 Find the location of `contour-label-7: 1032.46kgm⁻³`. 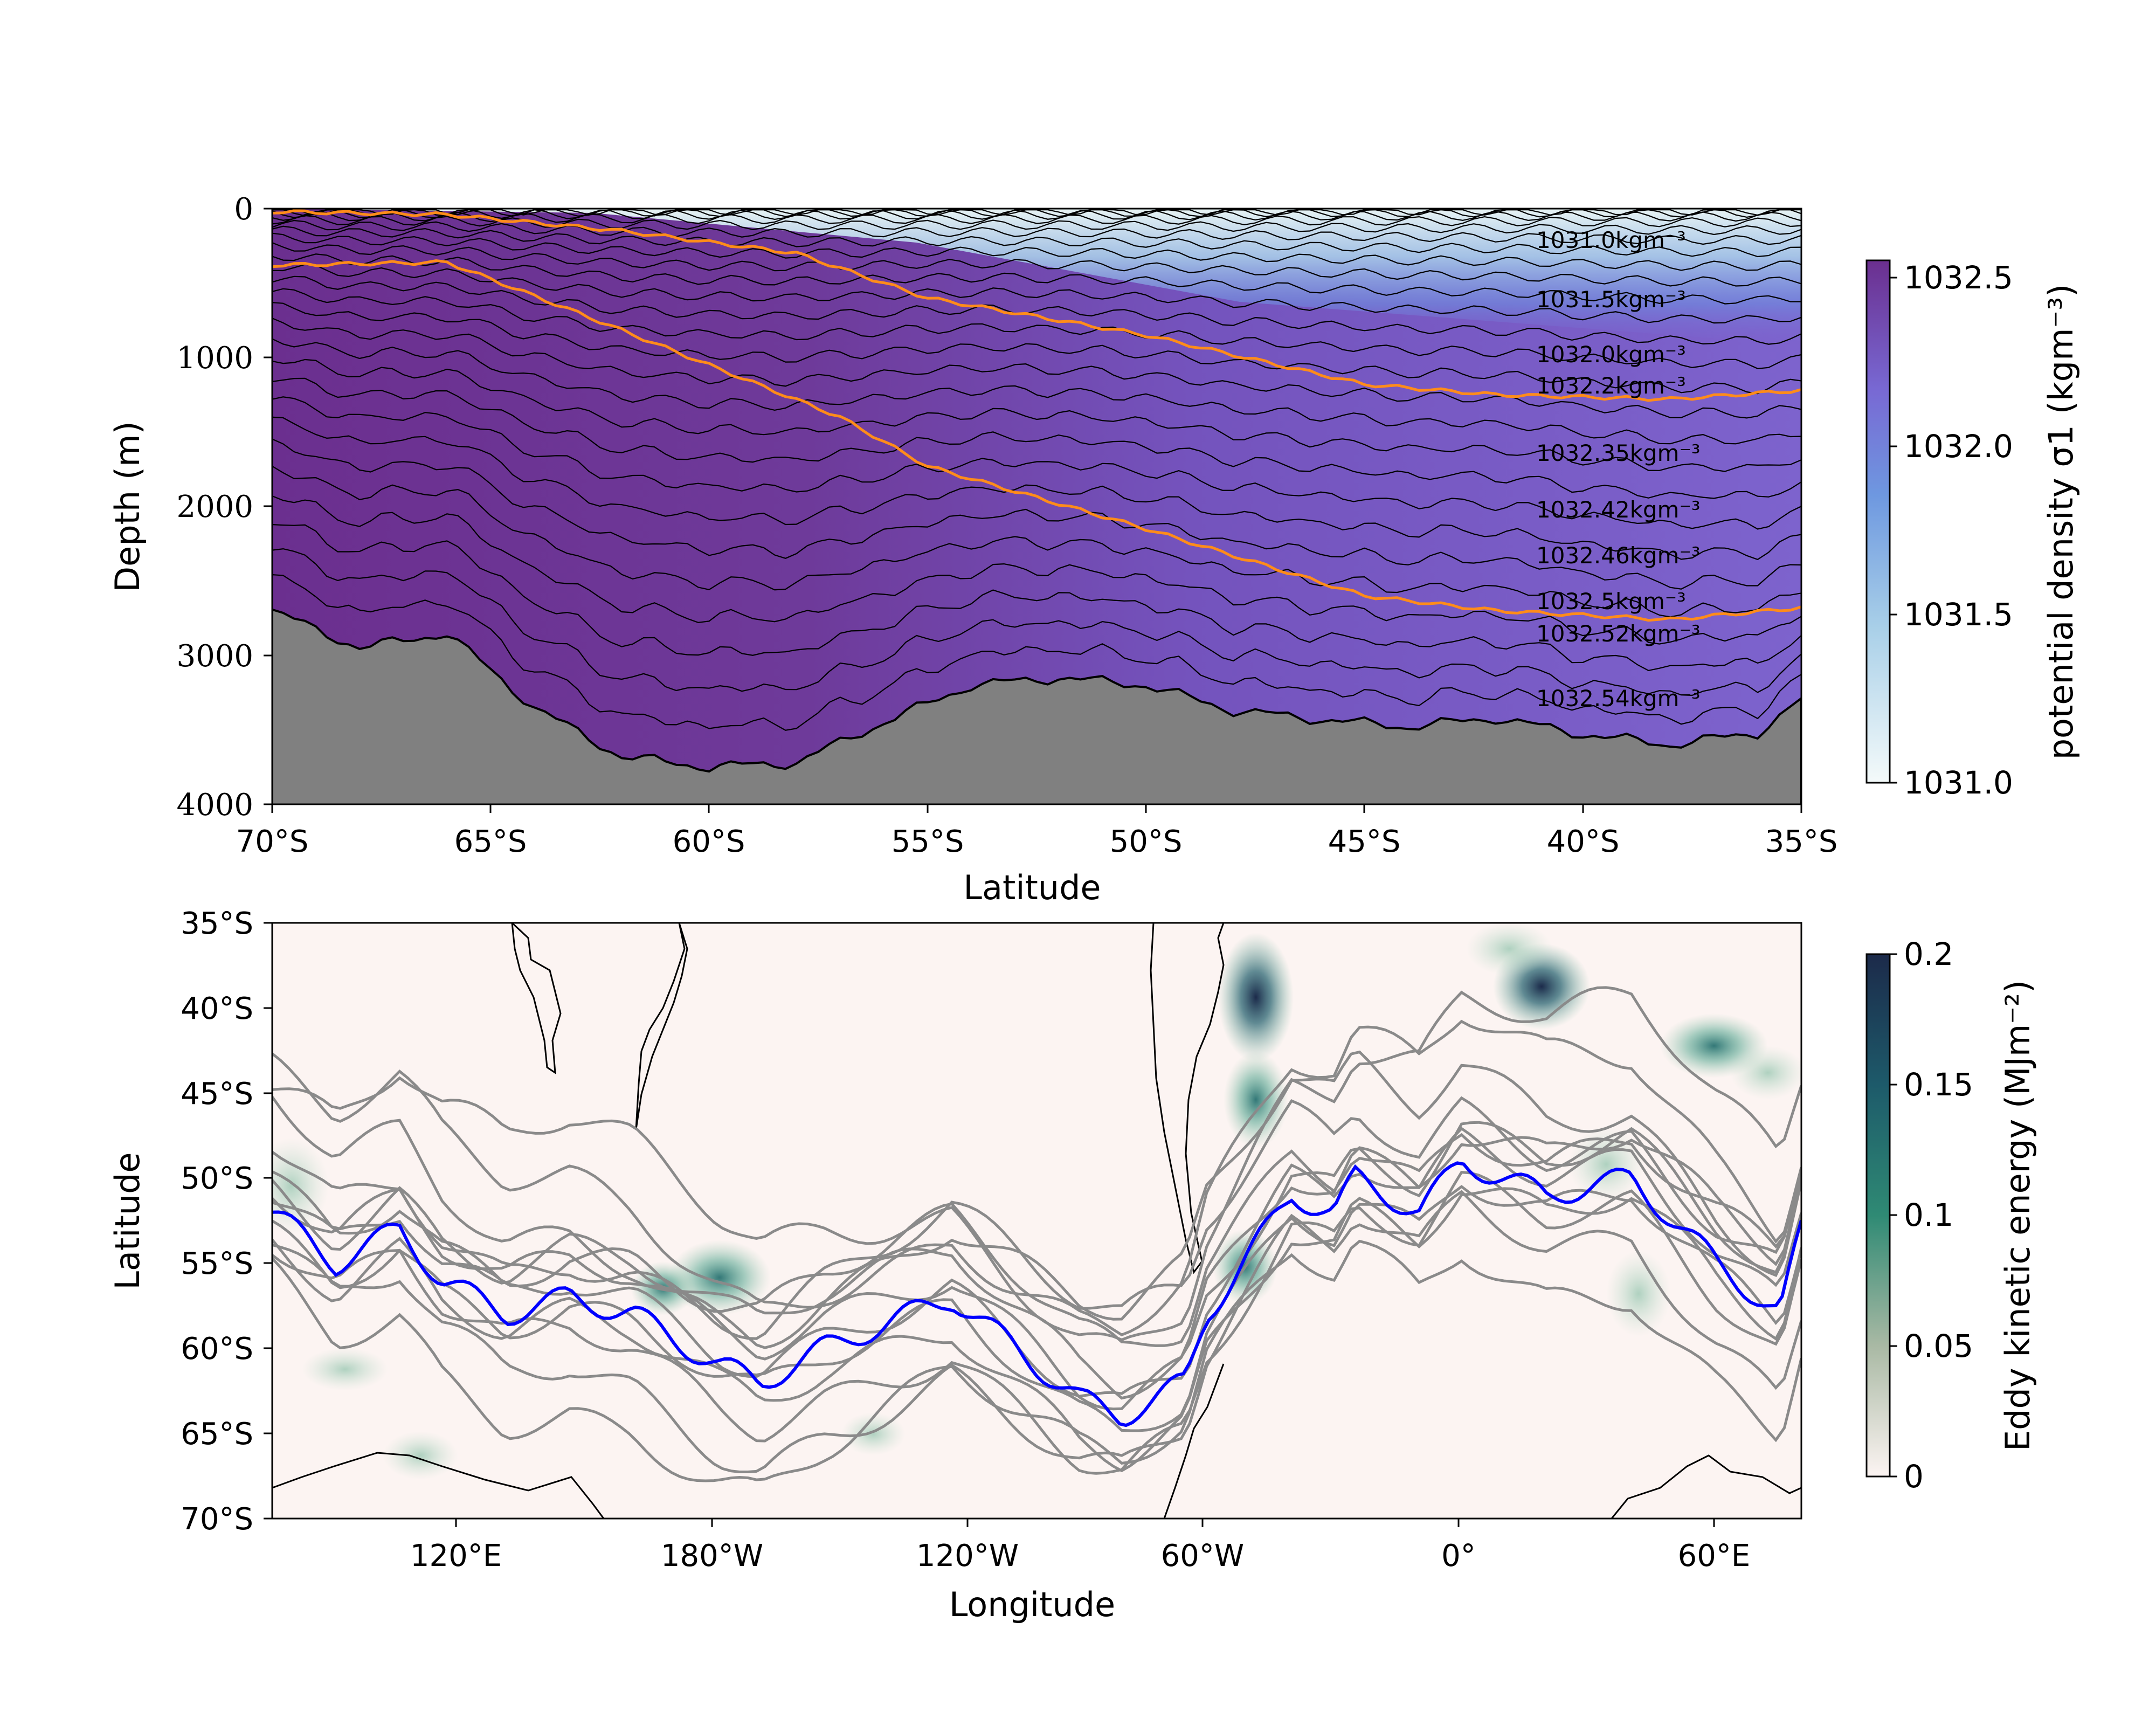

contour-label-7: 1032.46kgm⁻³ is located at coordinates (1618, 555).